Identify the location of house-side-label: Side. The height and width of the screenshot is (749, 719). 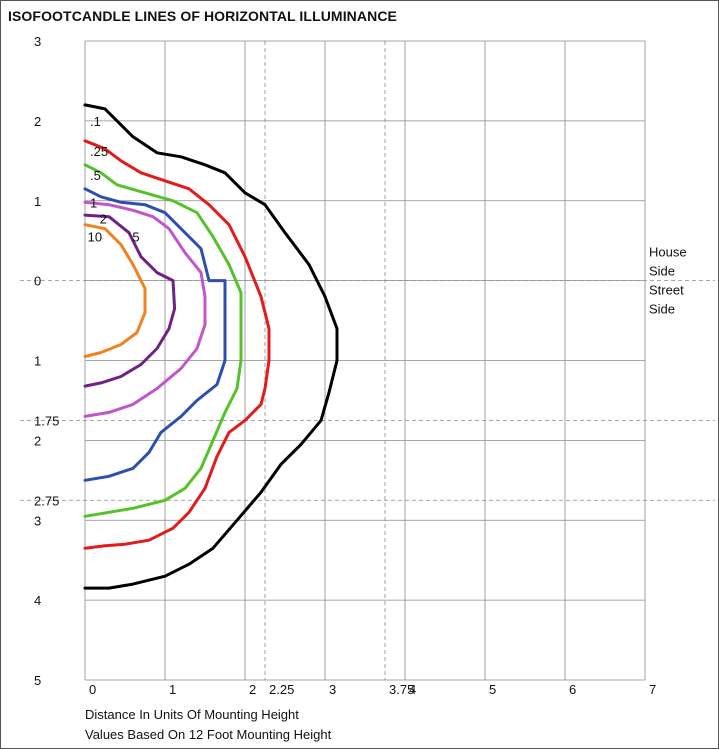
(662, 271).